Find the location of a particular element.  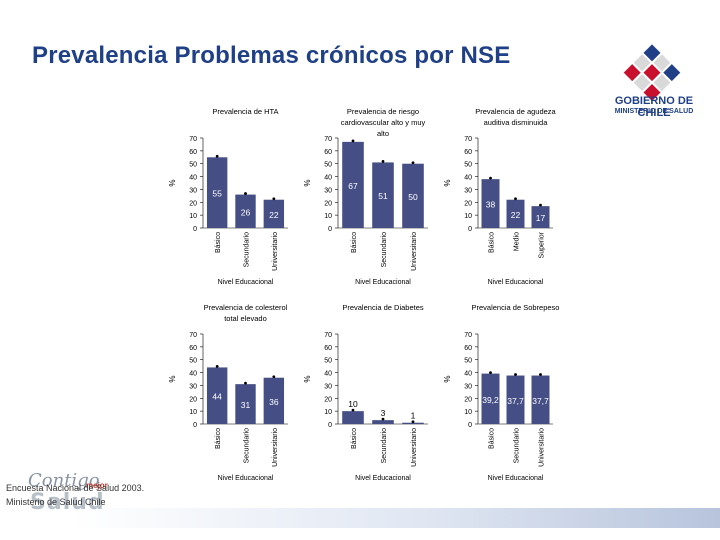

data-label: 1 is located at coordinates (413, 416).